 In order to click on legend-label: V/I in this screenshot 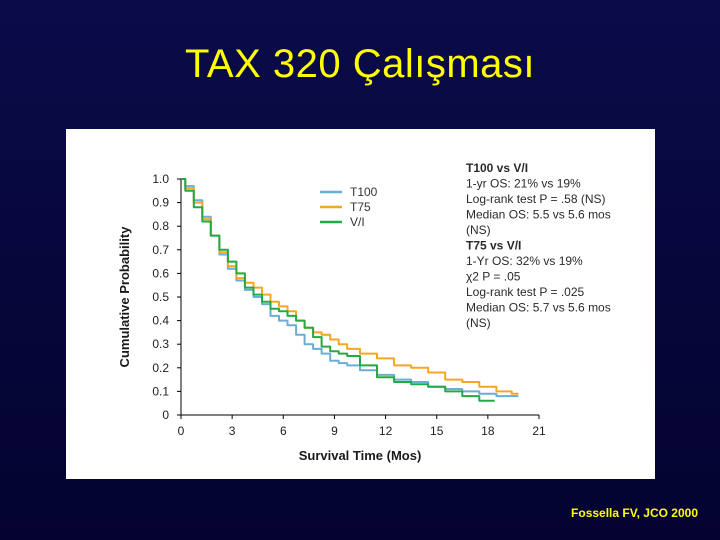, I will do `click(357, 222)`.